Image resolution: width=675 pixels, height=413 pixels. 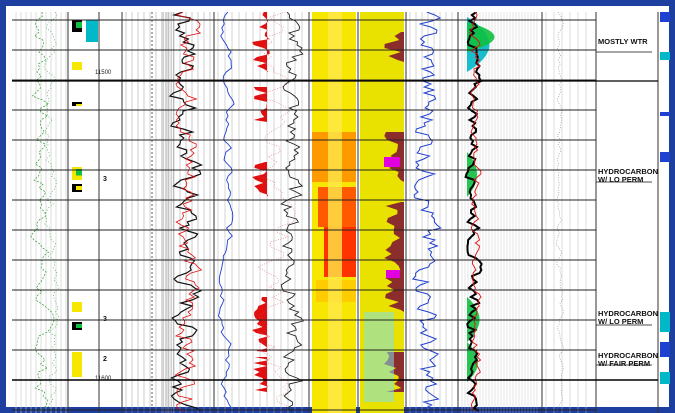 I want to click on annotation-hydrocarbon-lo-perm-2: HYDROCARBON W/ LO PERM, so click(x=628, y=318).